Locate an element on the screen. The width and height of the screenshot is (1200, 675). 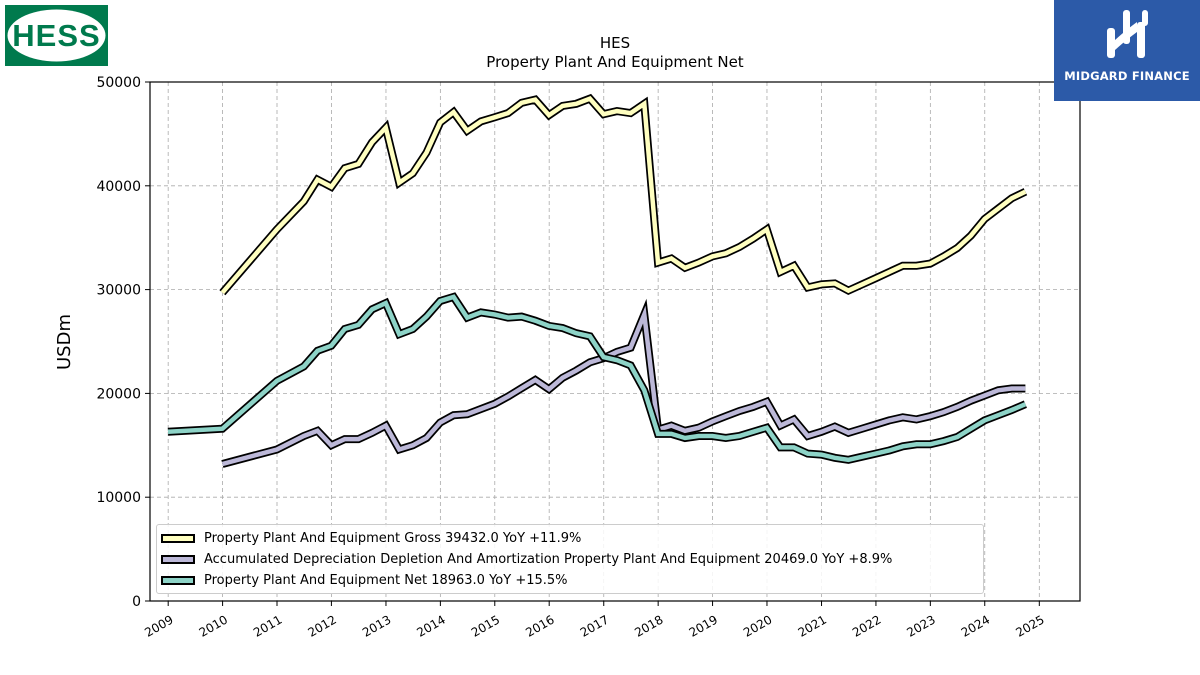
x-tick-label: 2012 is located at coordinates (321, 625).